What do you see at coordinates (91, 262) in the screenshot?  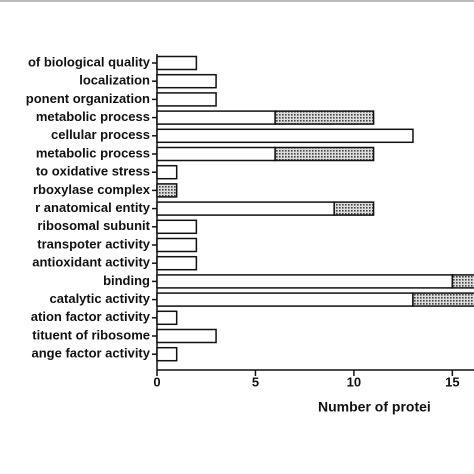 I see `y-tick-label: antioxidant activity` at bounding box center [91, 262].